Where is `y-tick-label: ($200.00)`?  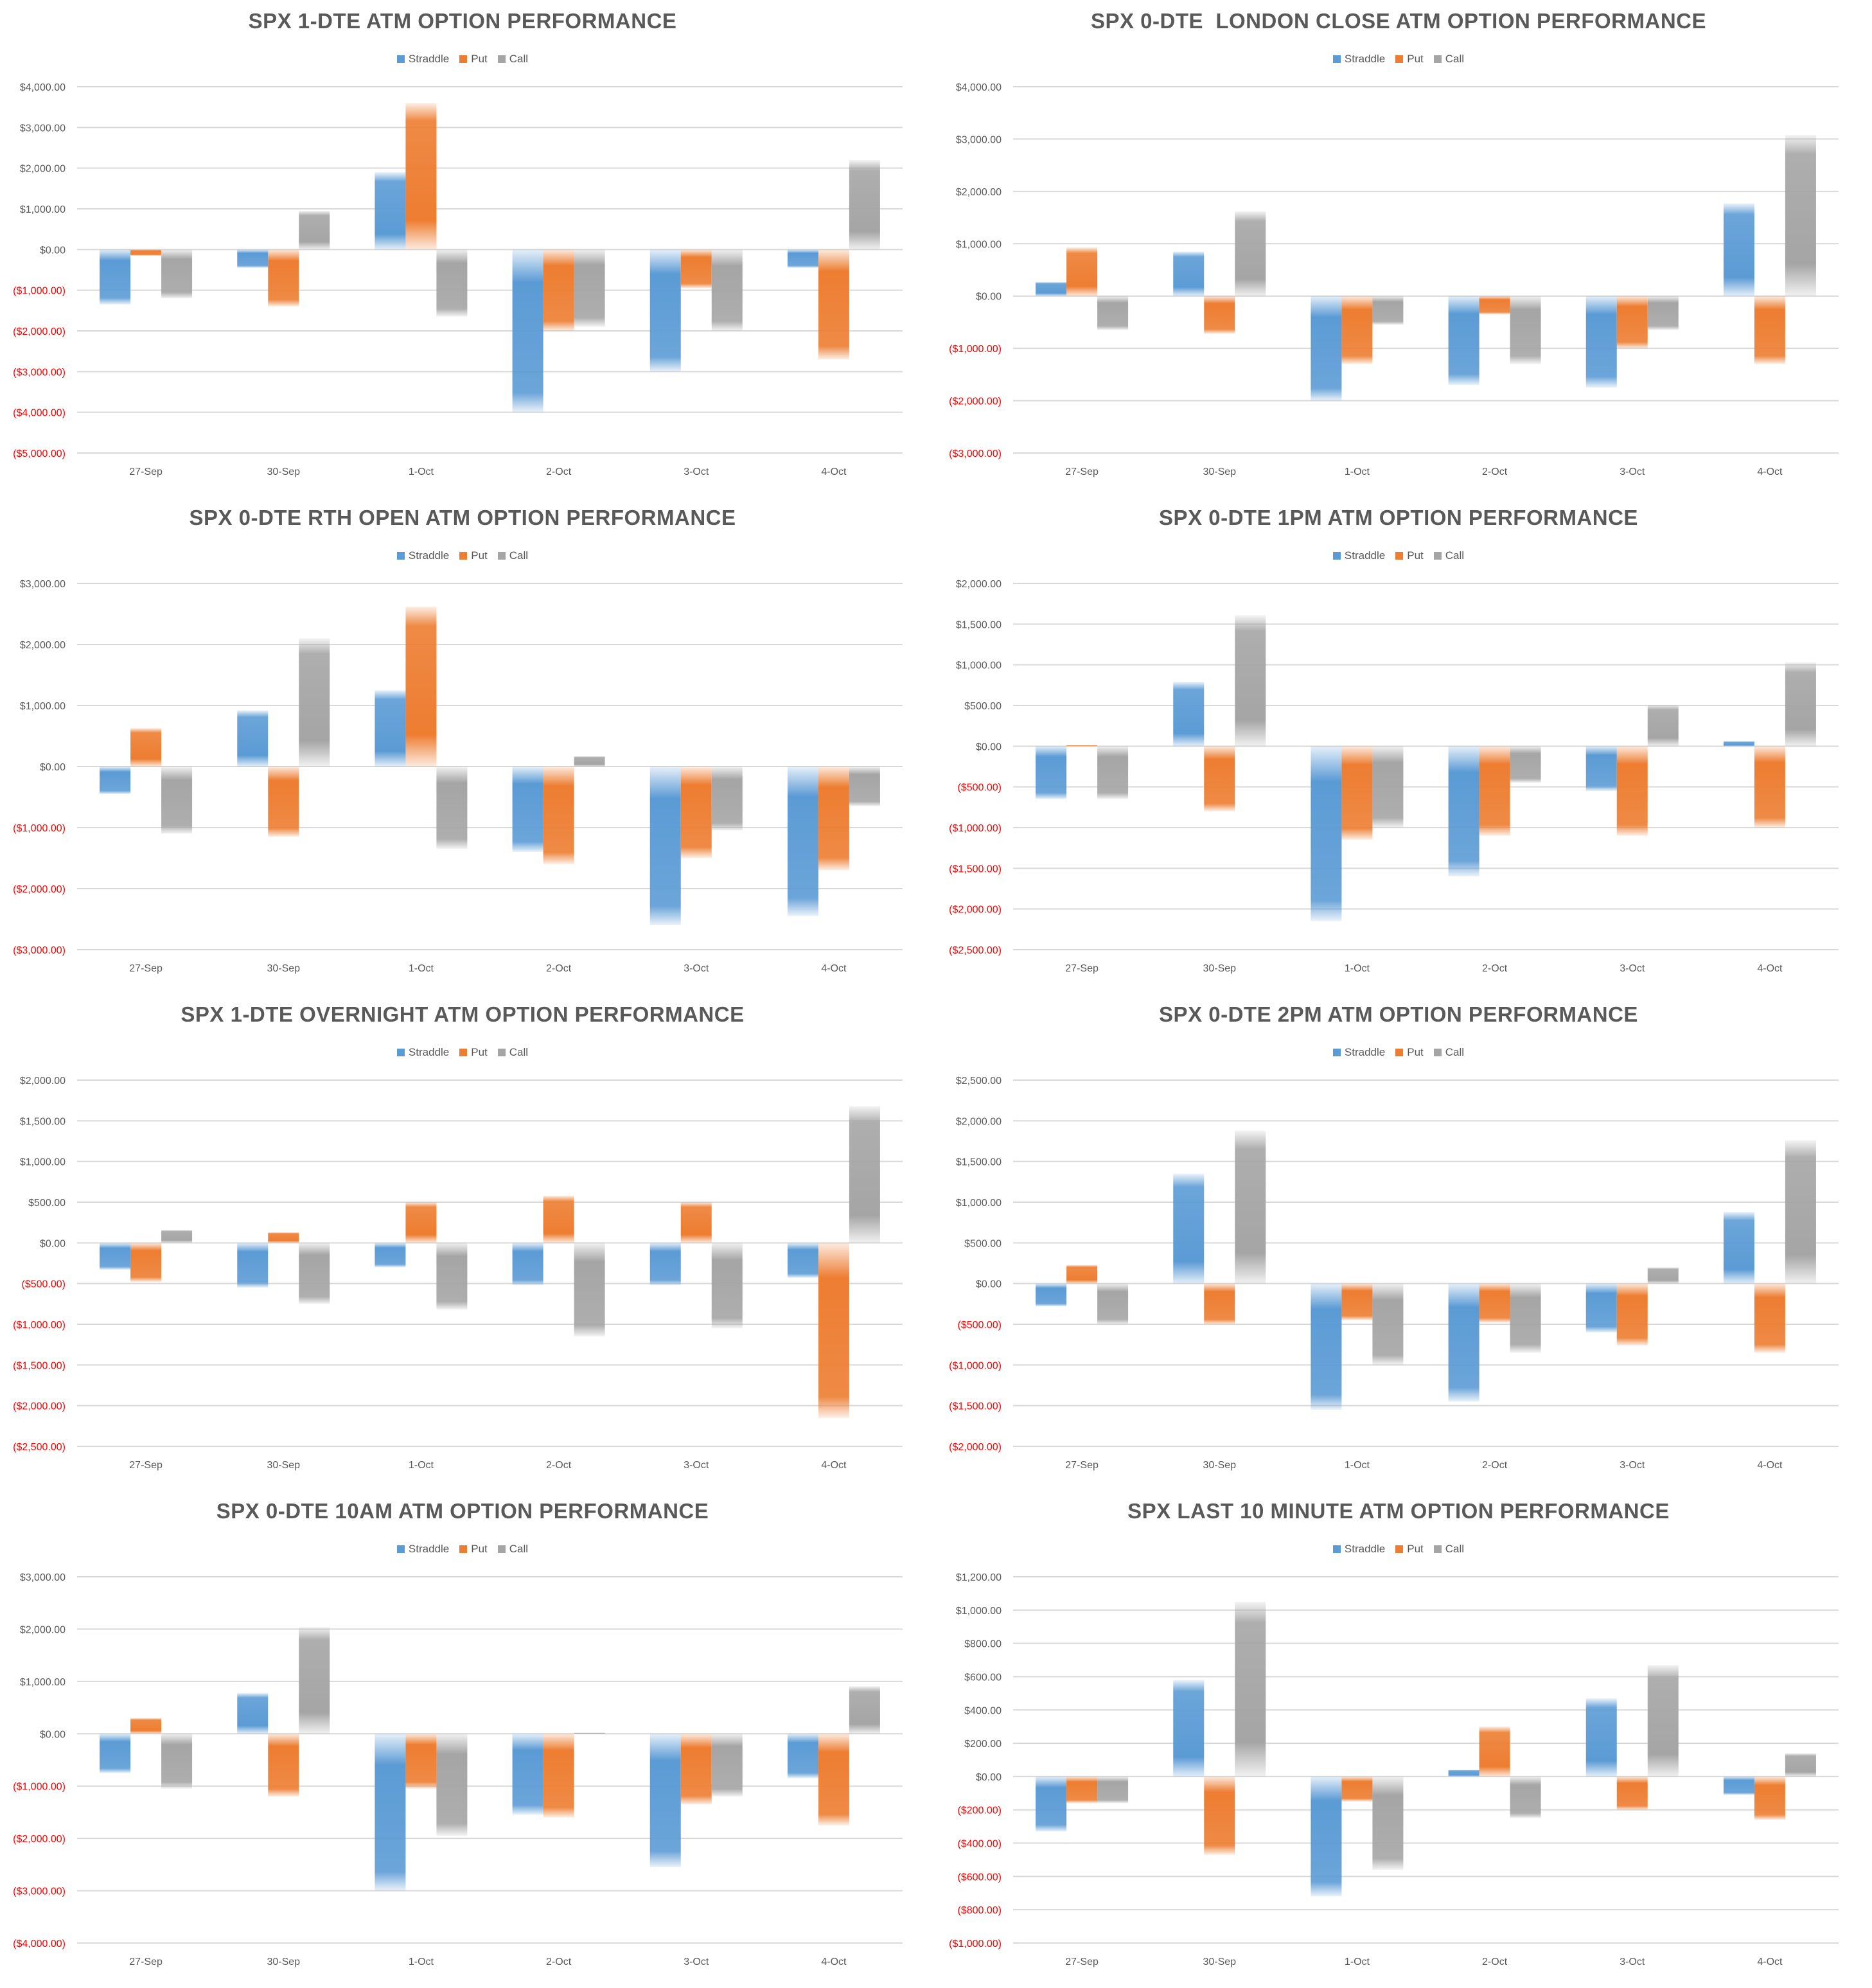 y-tick-label: ($200.00) is located at coordinates (980, 1811).